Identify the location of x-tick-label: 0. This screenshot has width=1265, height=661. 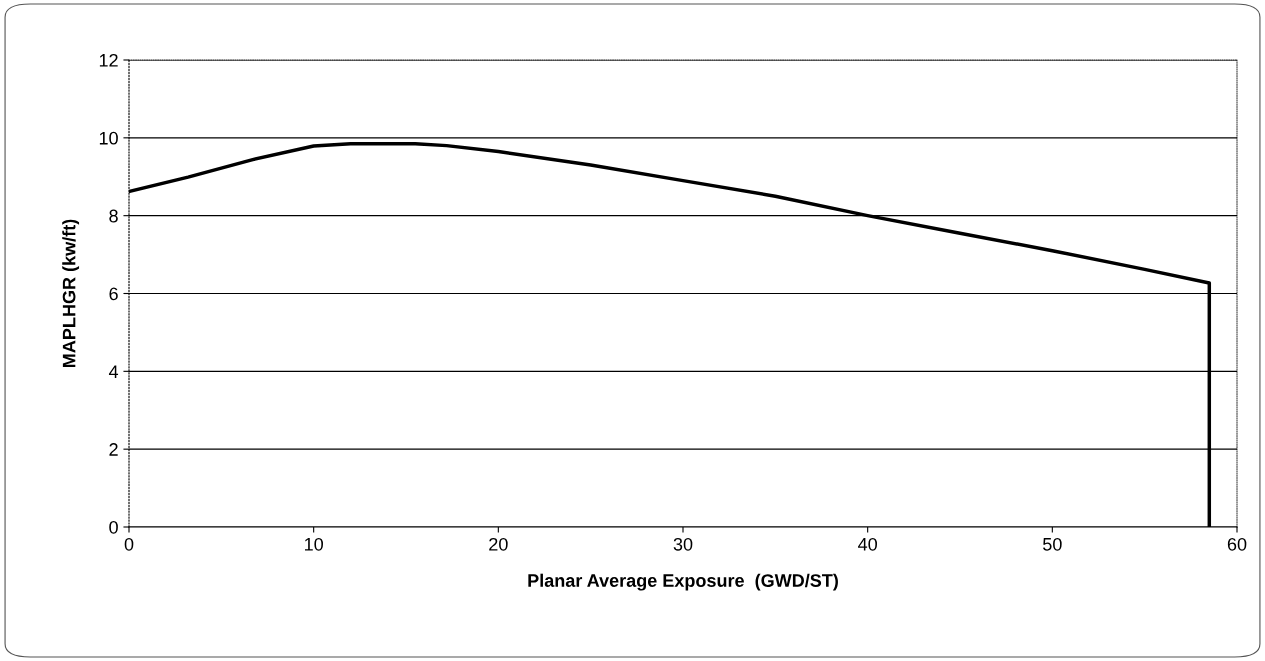
(129, 544).